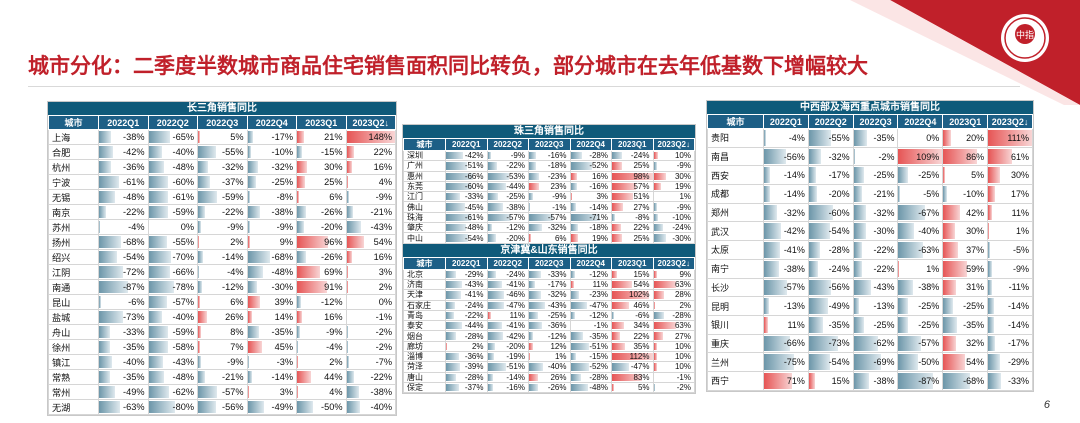 This screenshot has height=423, width=1080. Describe the element at coordinates (507, 315) in the screenshot. I see `yoy-cell: 11%` at that location.